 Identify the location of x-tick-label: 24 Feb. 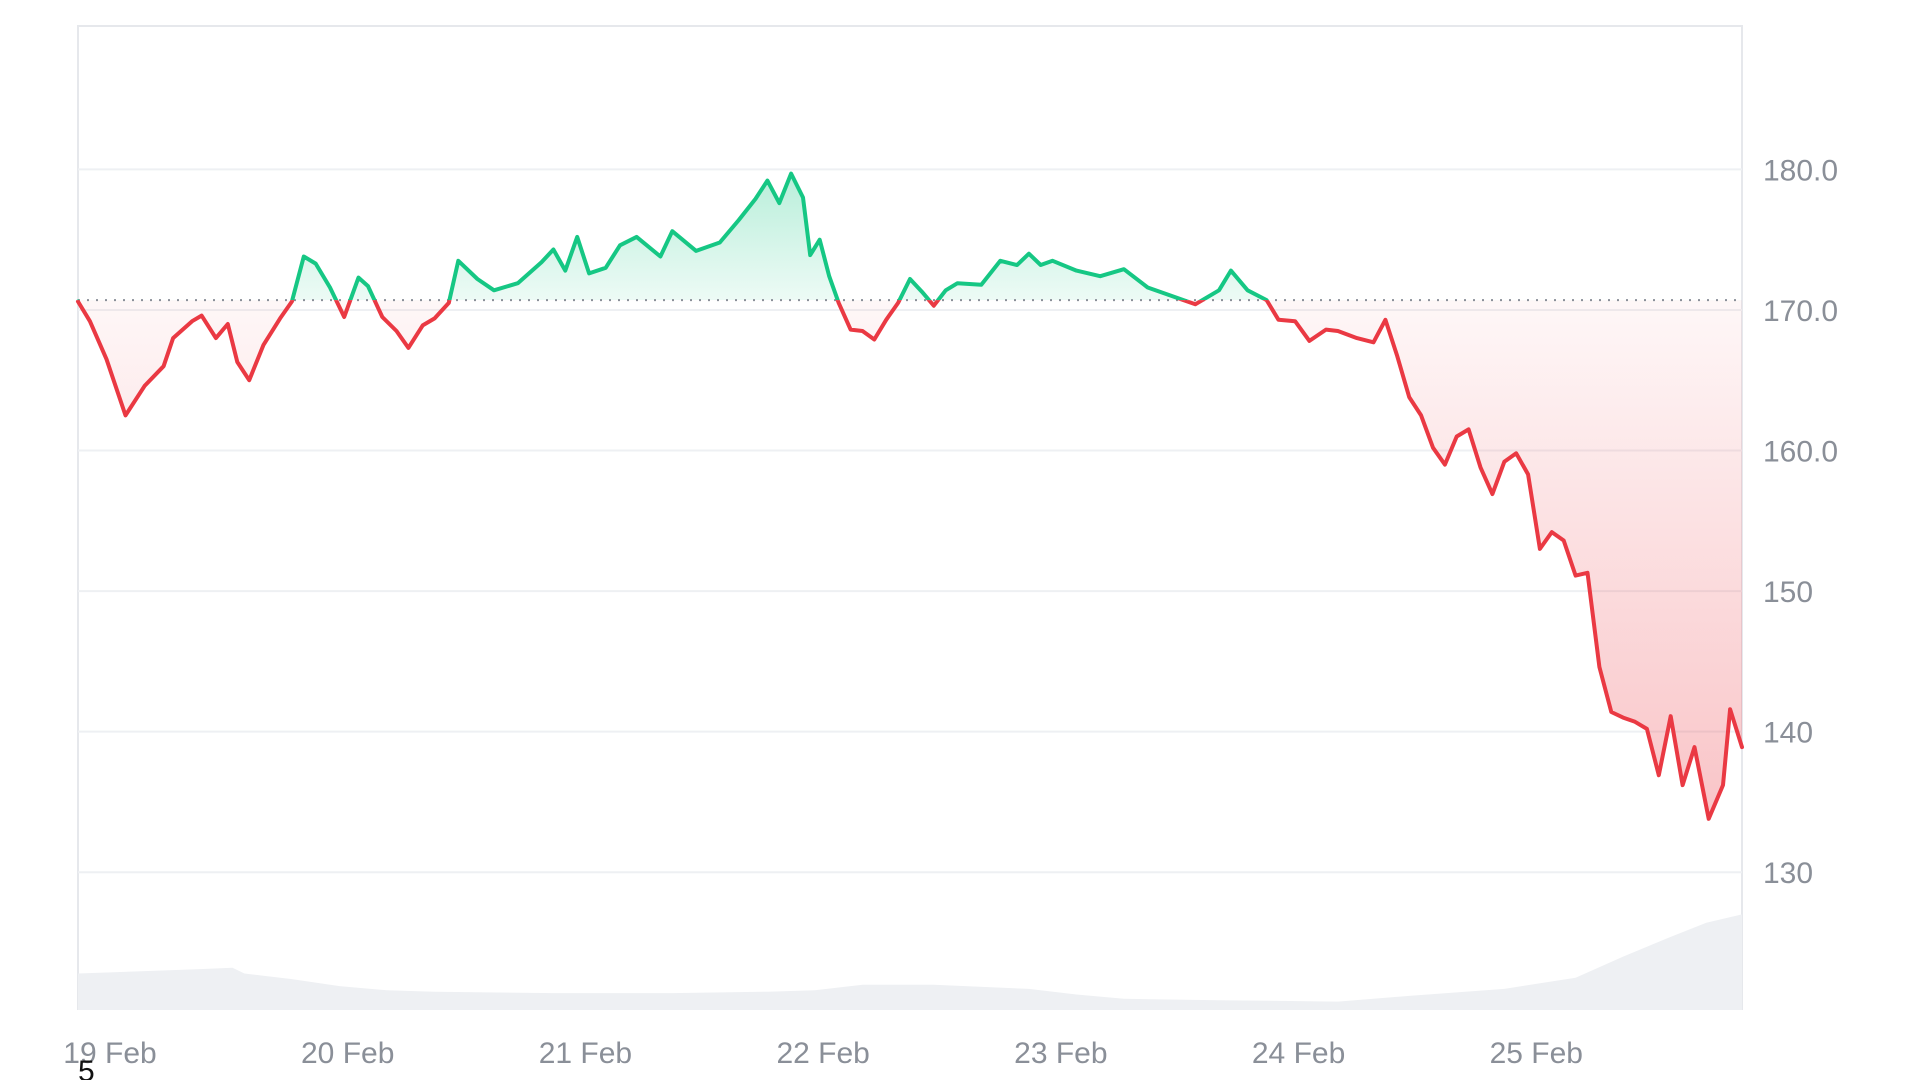
(1298, 1053).